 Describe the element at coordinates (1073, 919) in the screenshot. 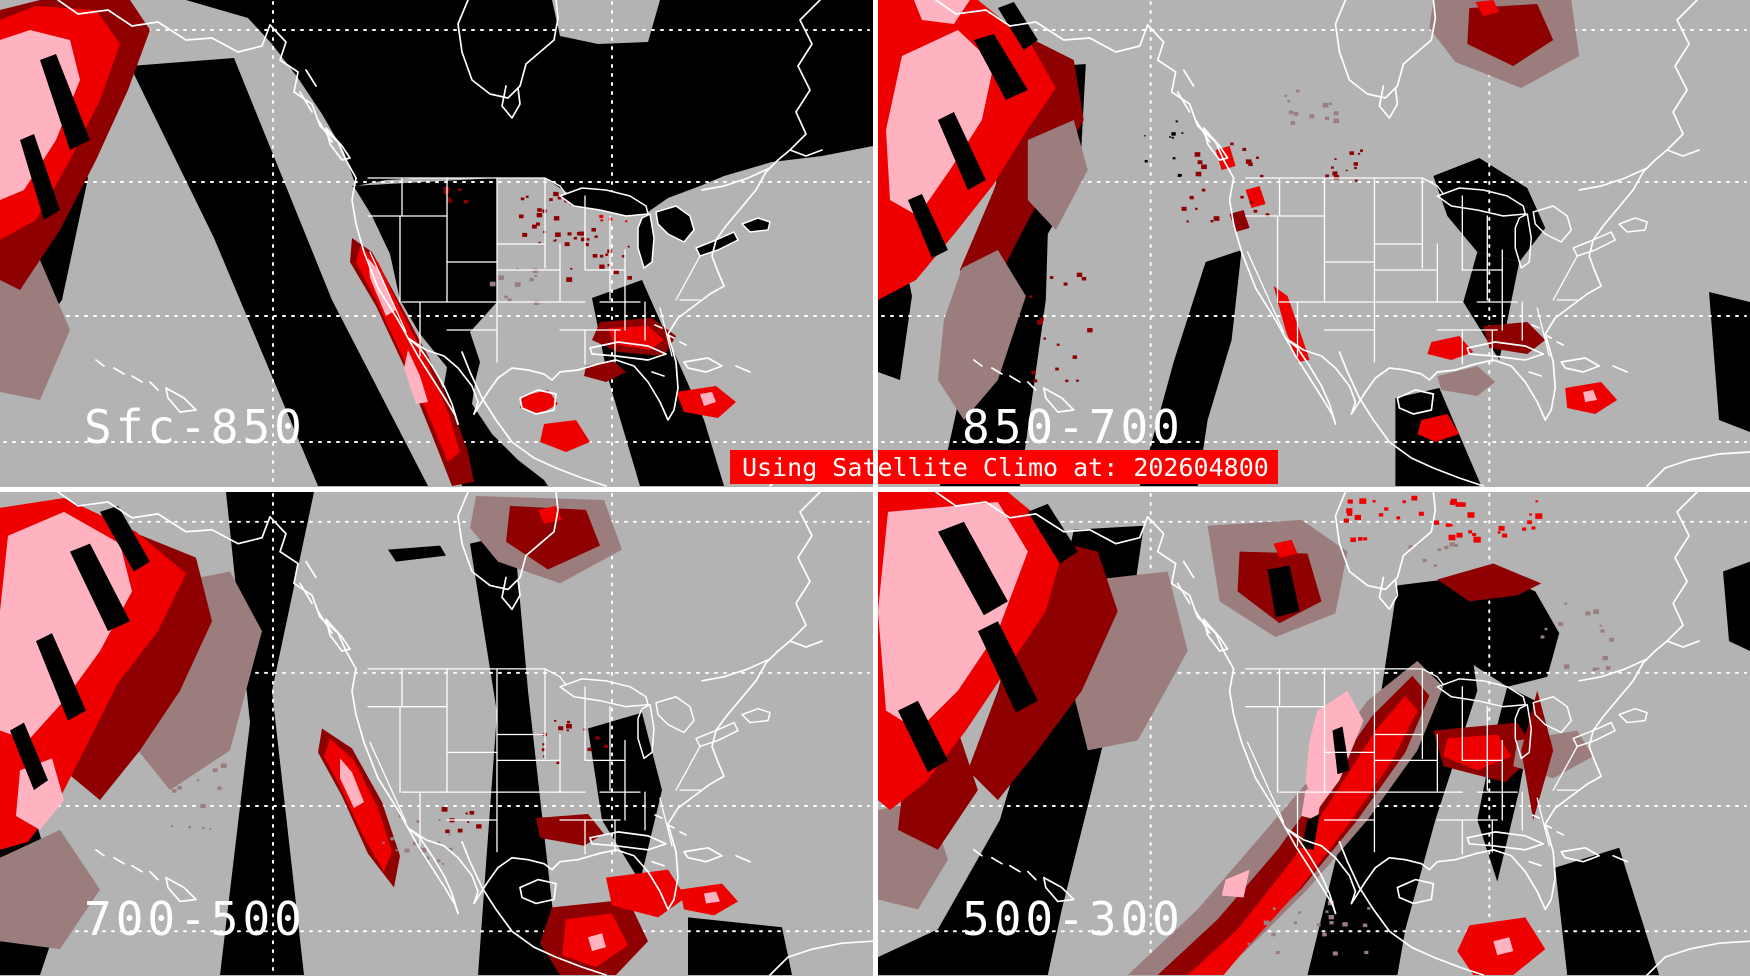

I see `layer-label-500-300: 500-300` at that location.